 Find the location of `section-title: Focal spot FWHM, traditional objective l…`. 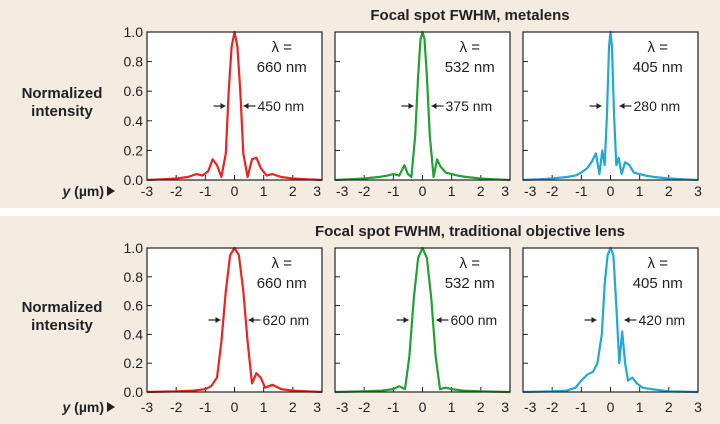

section-title: Focal spot FWHM, traditional objective l… is located at coordinates (470, 231).